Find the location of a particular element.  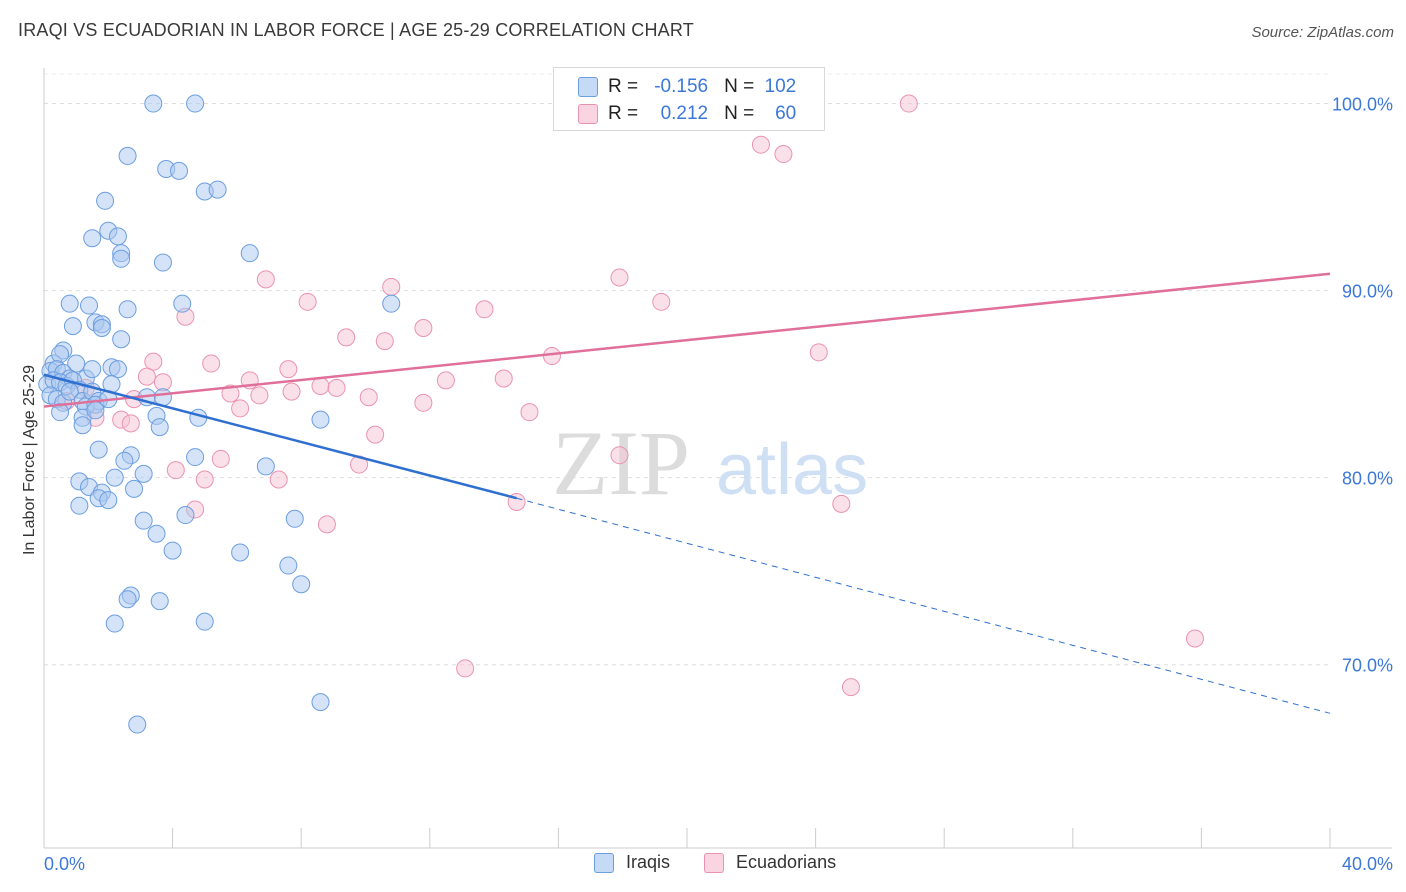

ecuadorians-swatch is located at coordinates (588, 114).